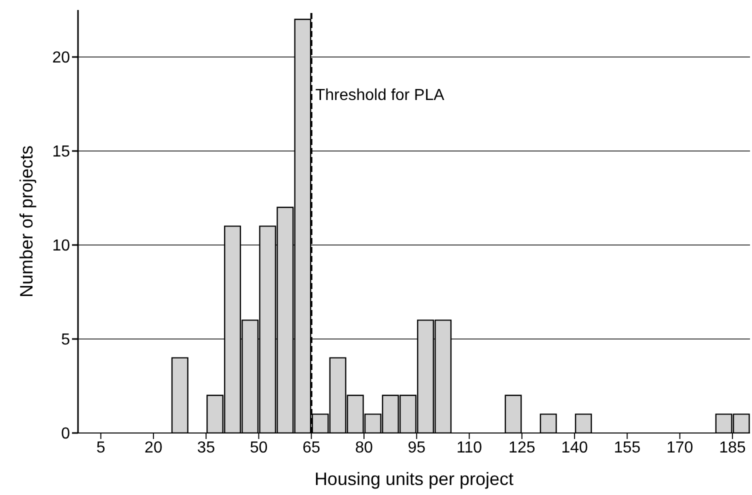  I want to click on x-tick-label: 140, so click(574, 447).